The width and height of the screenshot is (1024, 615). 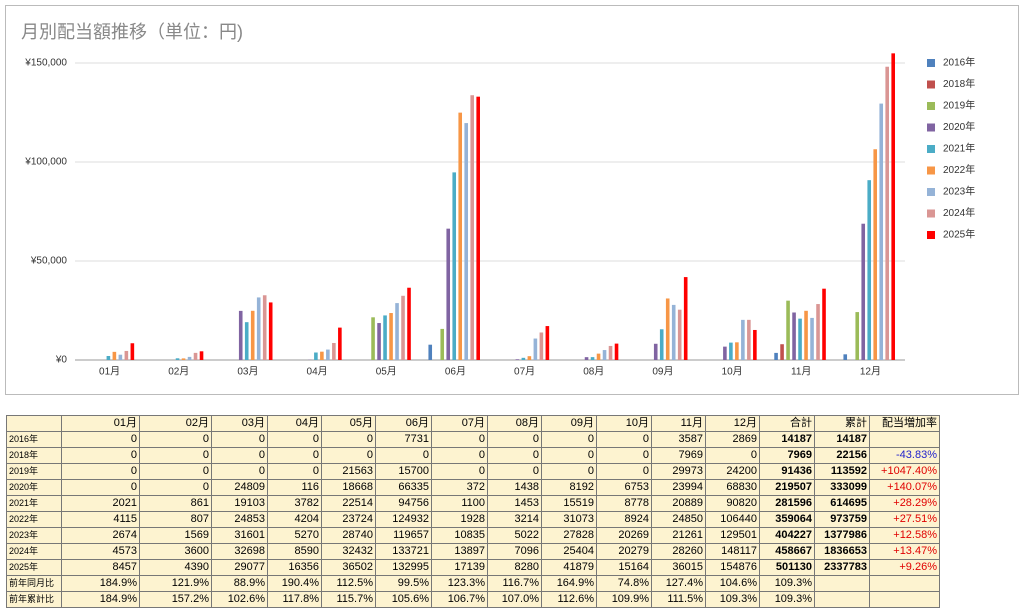 What do you see at coordinates (732, 471) in the screenshot?
I see `table-cell: 24200` at bounding box center [732, 471].